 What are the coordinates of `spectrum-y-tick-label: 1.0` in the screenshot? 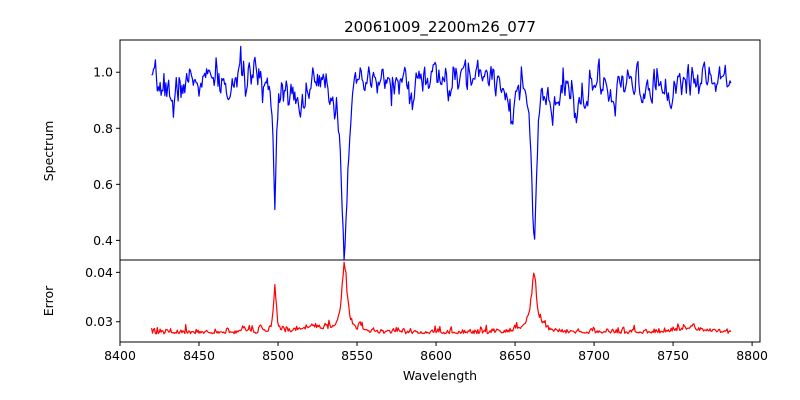 It's located at (103, 72).